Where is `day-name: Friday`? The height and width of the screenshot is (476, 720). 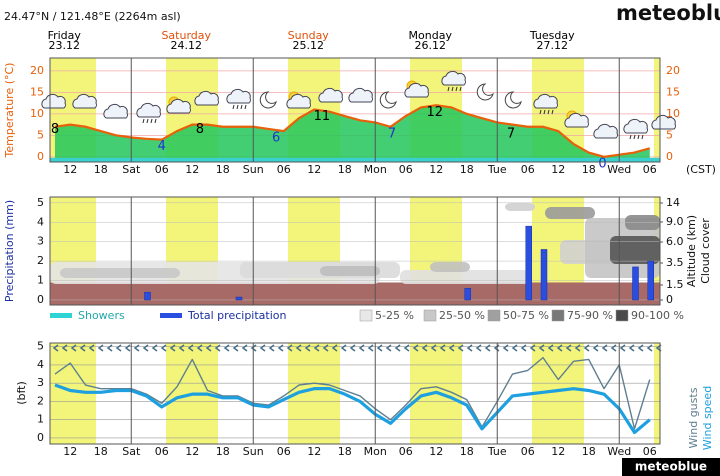
day-name: Friday is located at coordinates (65, 35).